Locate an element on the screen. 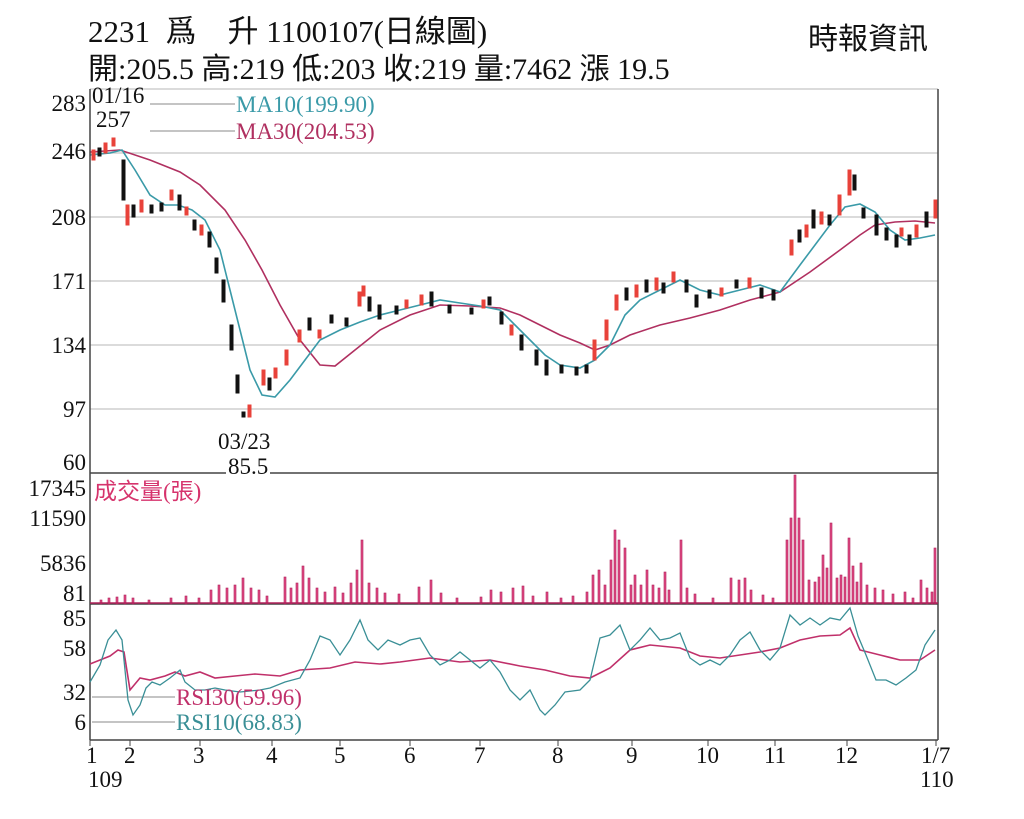  source-label: 時報資訊 is located at coordinates (868, 39).